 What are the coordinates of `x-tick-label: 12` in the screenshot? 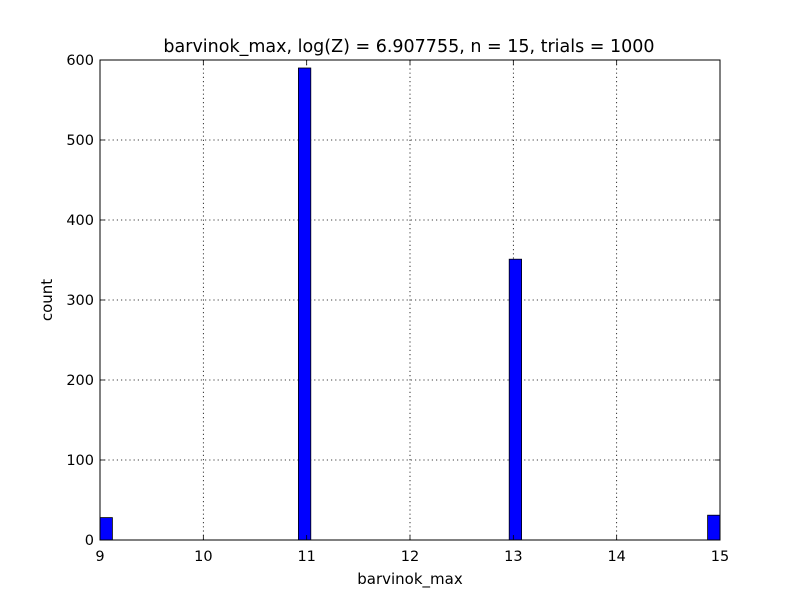 It's located at (410, 557).